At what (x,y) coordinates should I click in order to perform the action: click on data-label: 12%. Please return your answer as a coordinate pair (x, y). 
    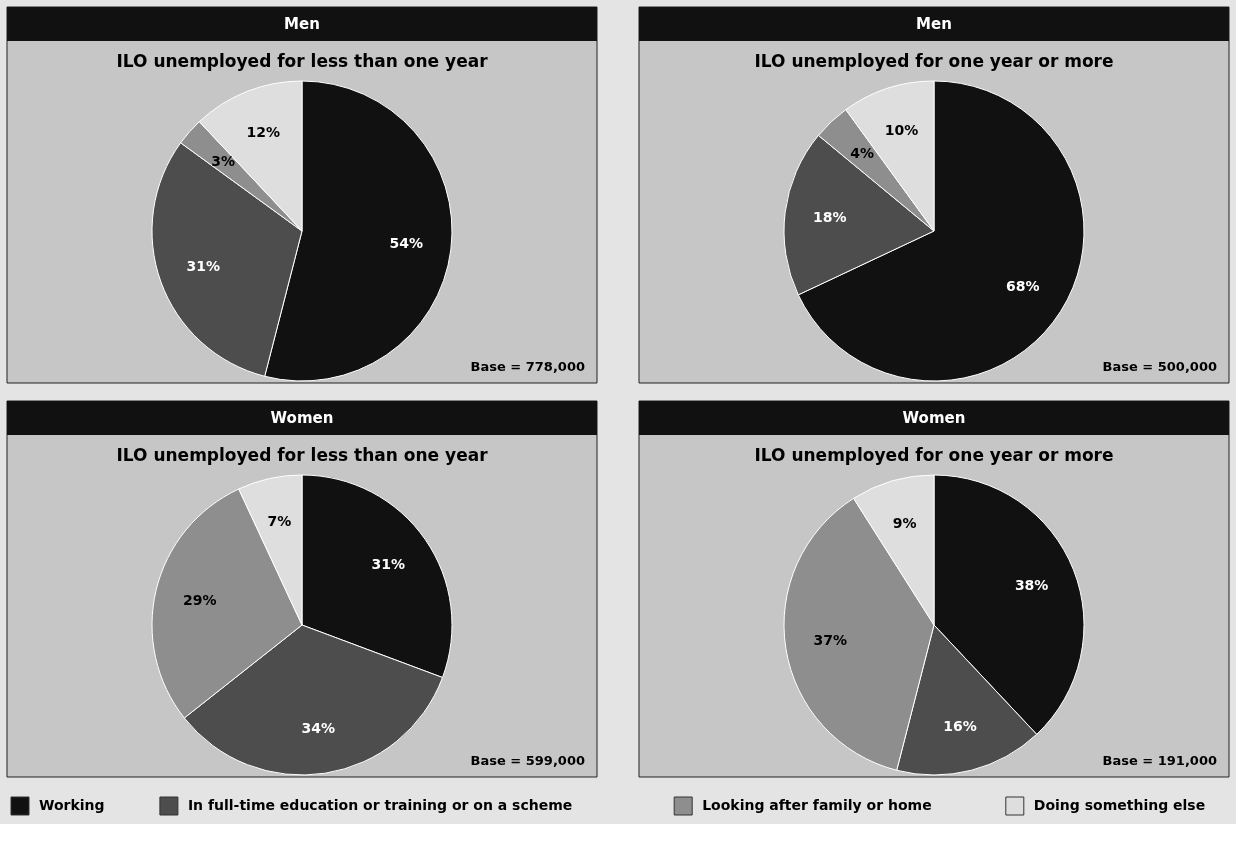
    Looking at the image, I should click on (263, 132).